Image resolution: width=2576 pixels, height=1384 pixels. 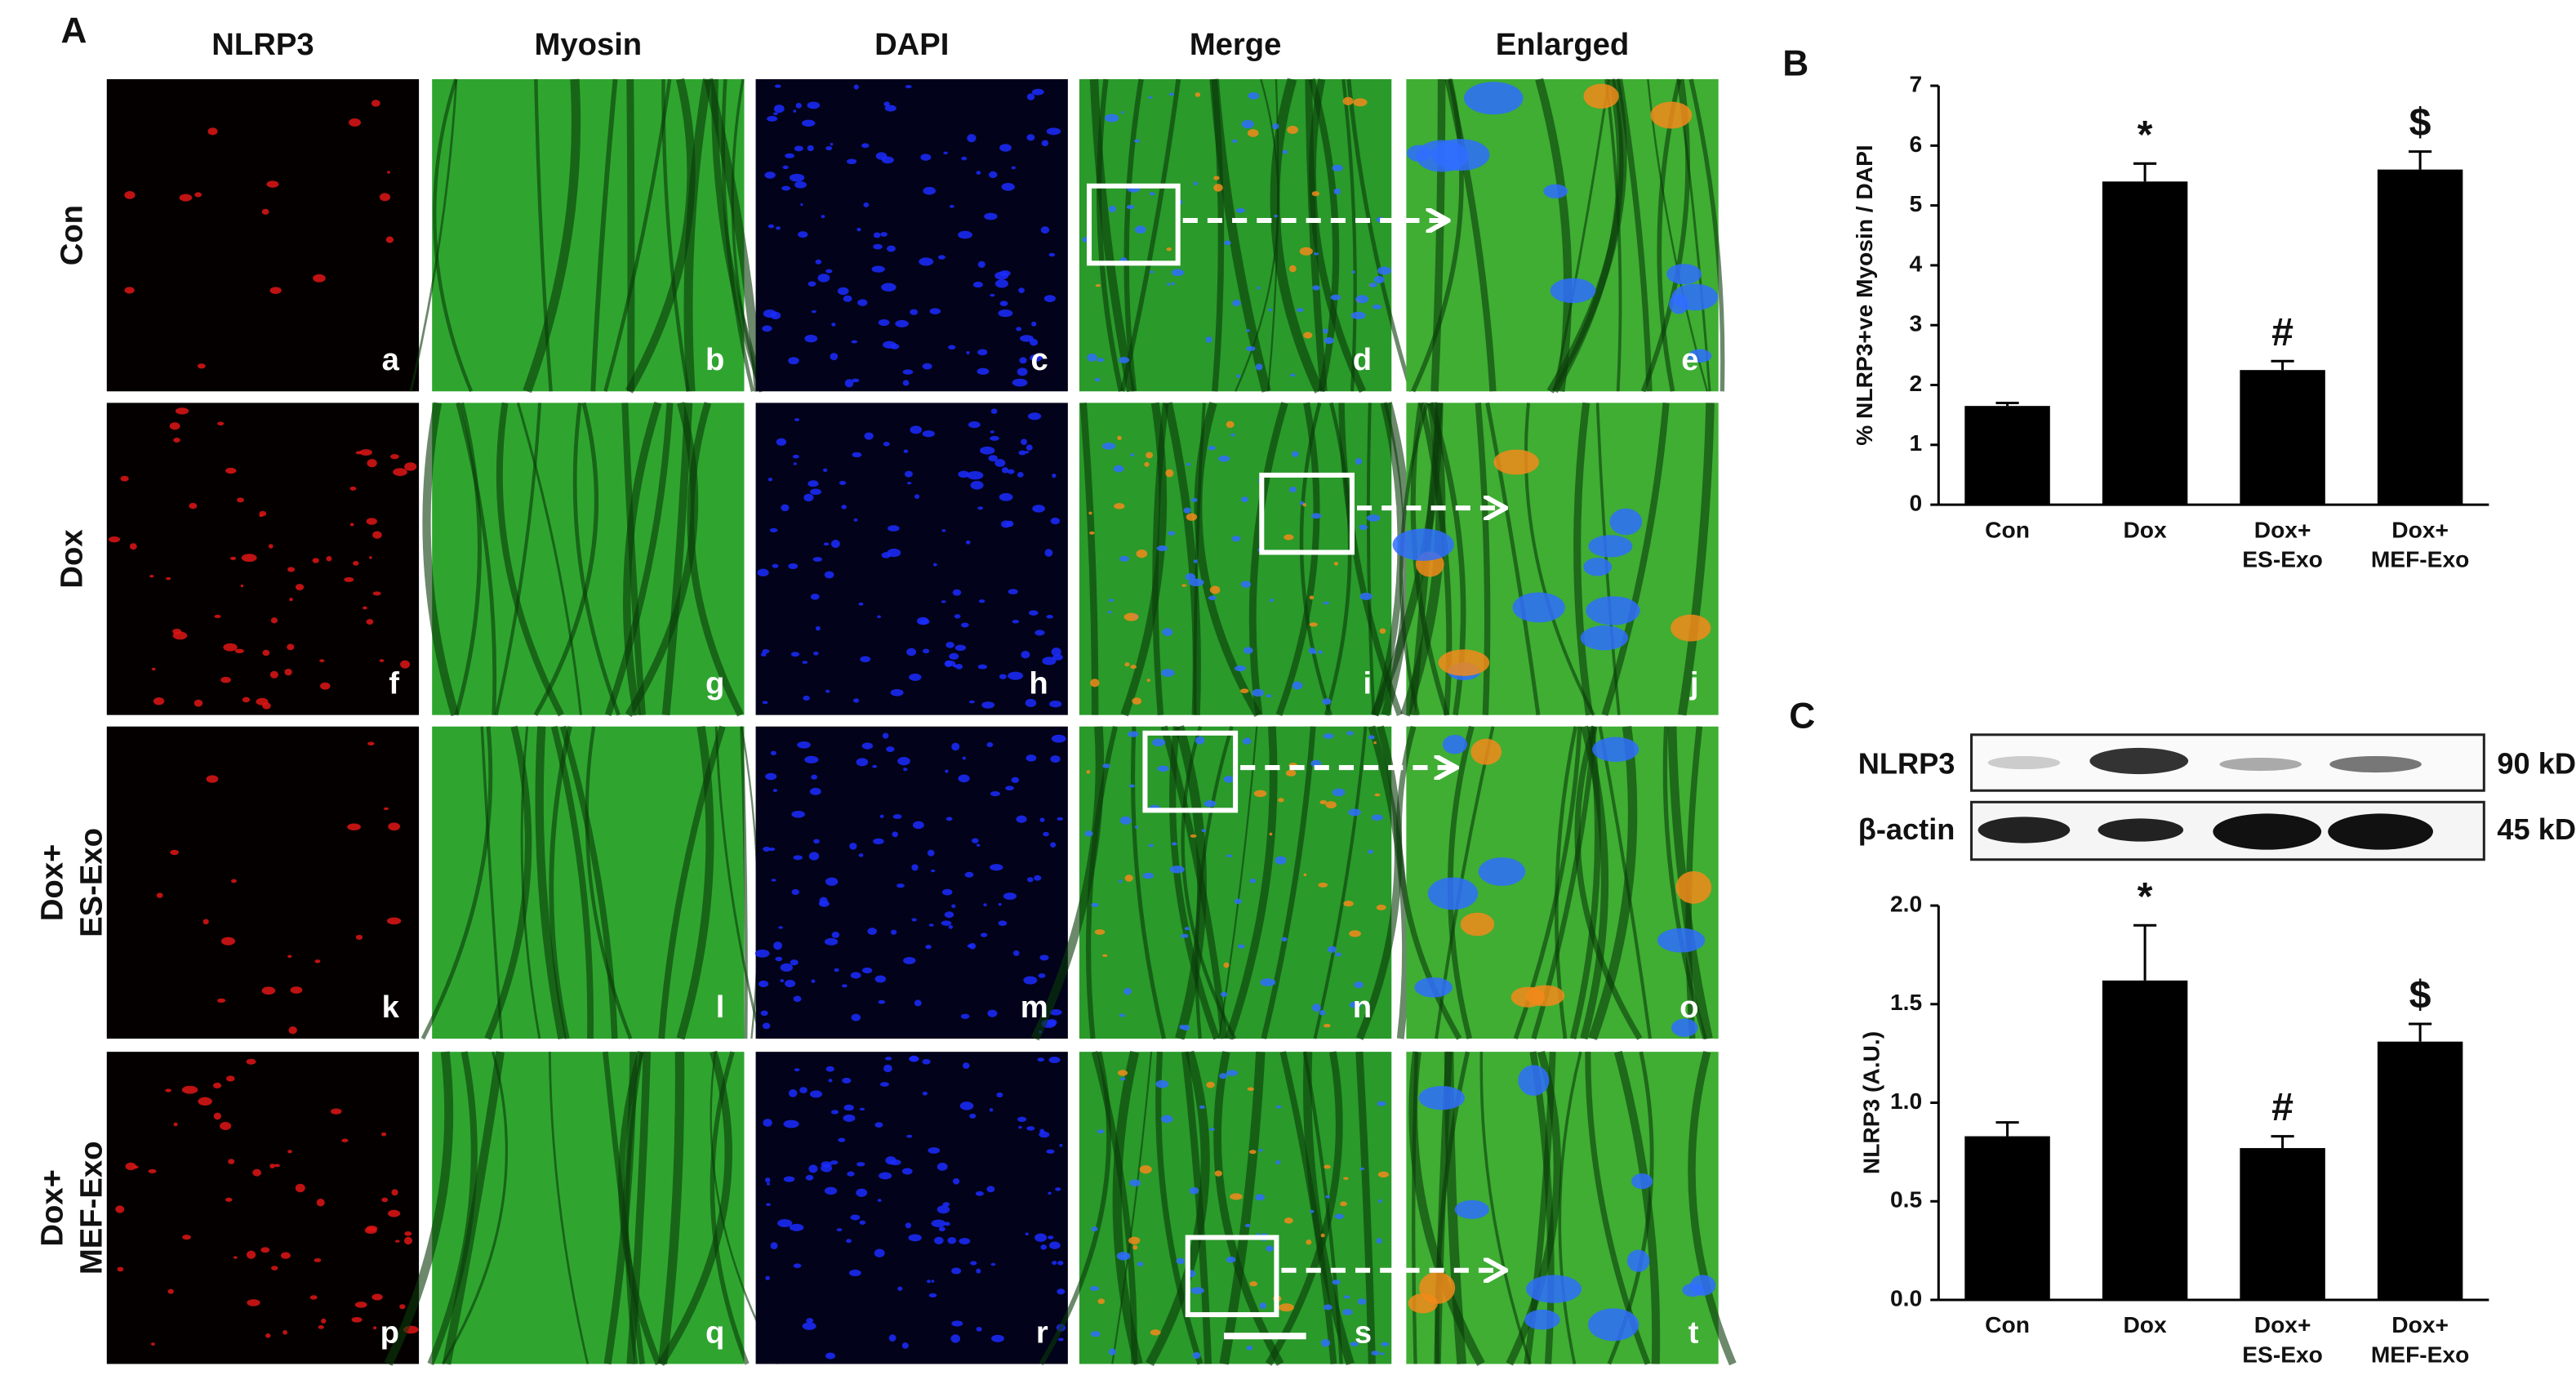 I want to click on panel-letter: n, so click(x=1362, y=1007).